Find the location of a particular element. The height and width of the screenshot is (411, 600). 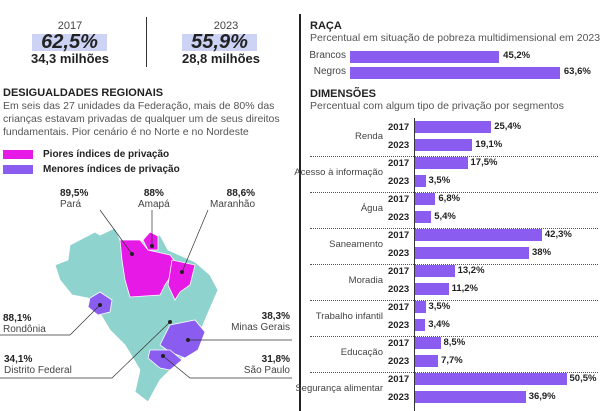

state-name: Rondônia is located at coordinates (24, 329).